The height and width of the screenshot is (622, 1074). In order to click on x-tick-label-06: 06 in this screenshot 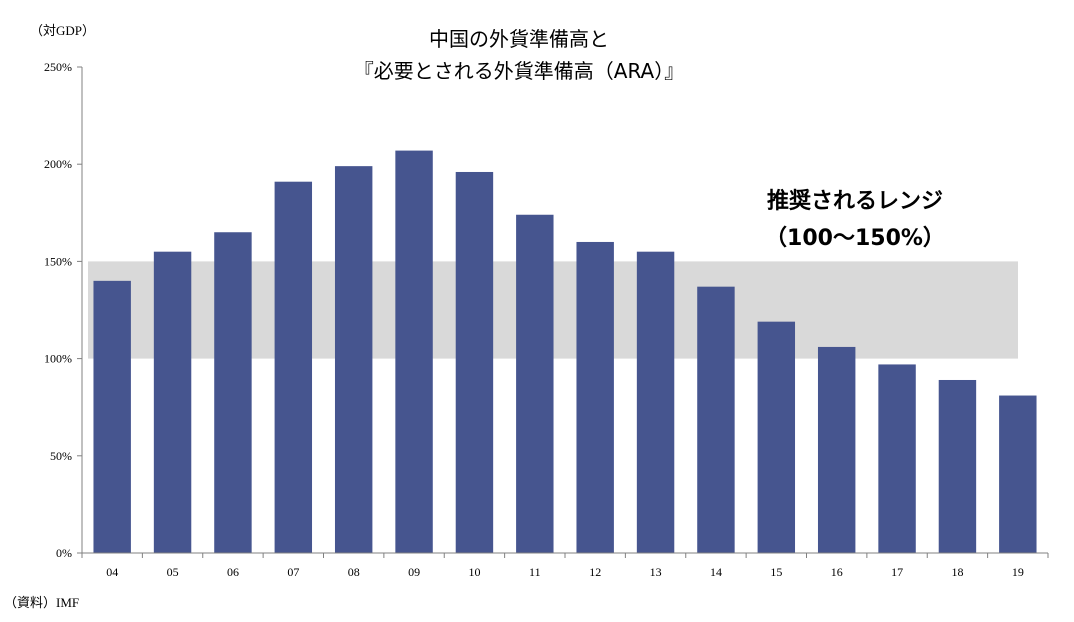, I will do `click(233, 572)`.